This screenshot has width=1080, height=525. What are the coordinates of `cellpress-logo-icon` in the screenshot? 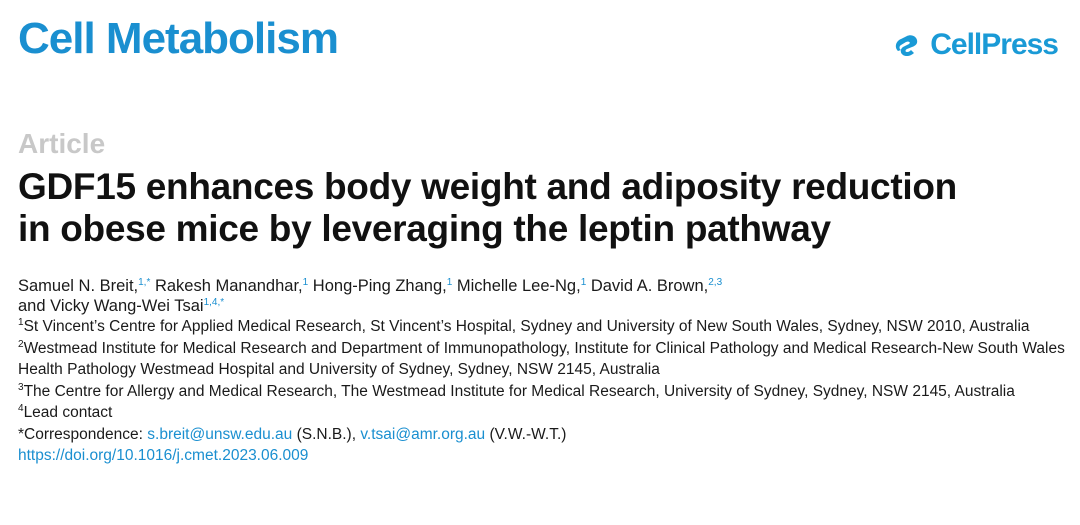 It's located at (907, 46).